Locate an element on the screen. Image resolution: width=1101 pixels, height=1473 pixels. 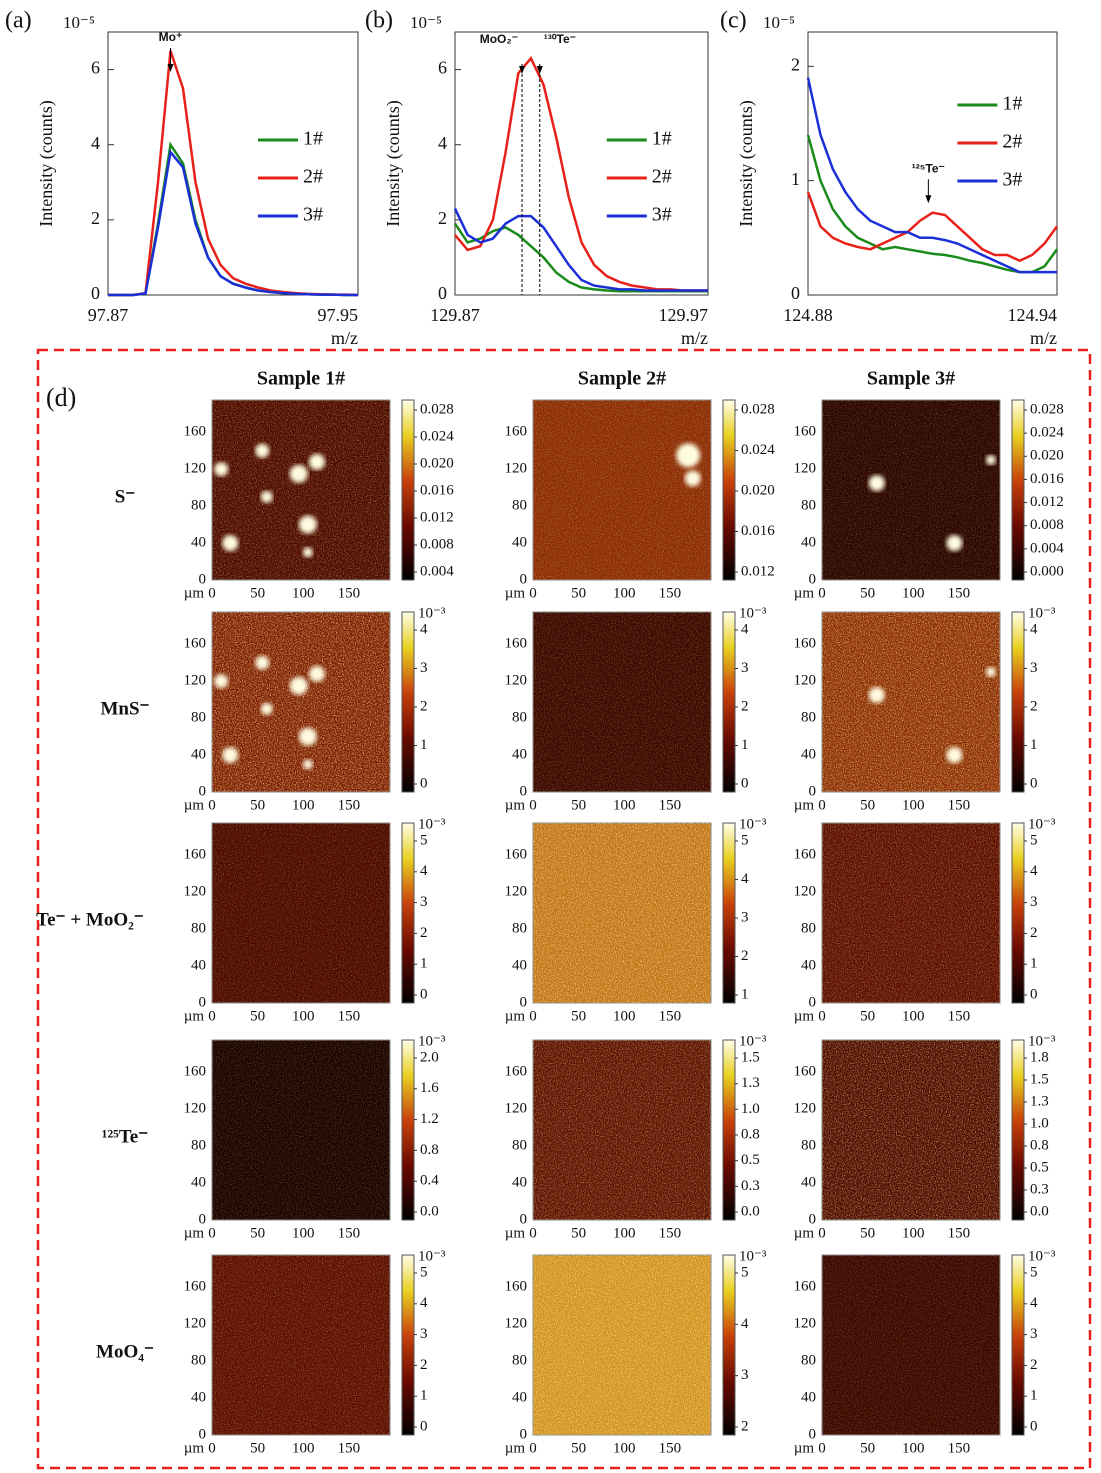
legend-label: 1# is located at coordinates (313, 139).